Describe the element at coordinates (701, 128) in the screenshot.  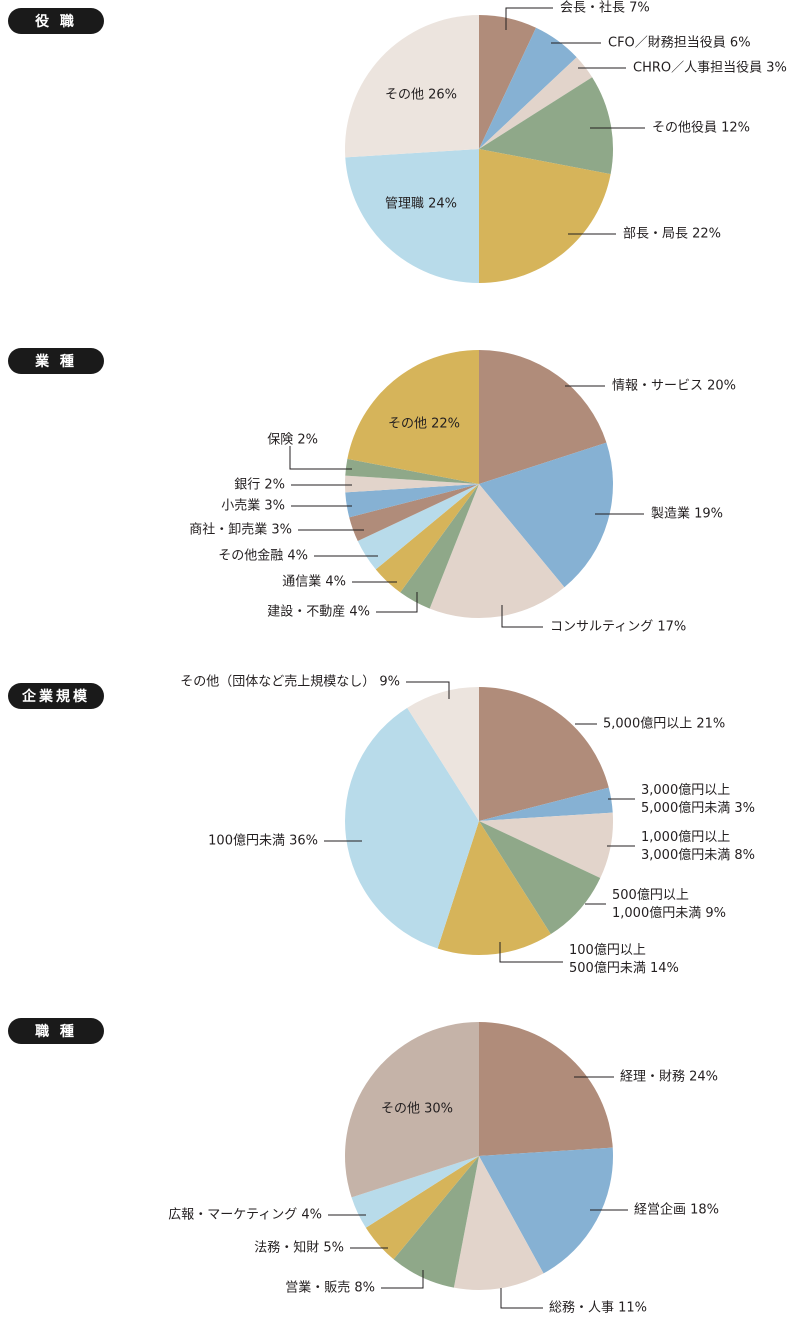
I see `slice-label-その他役員: その他役員 12%` at that location.